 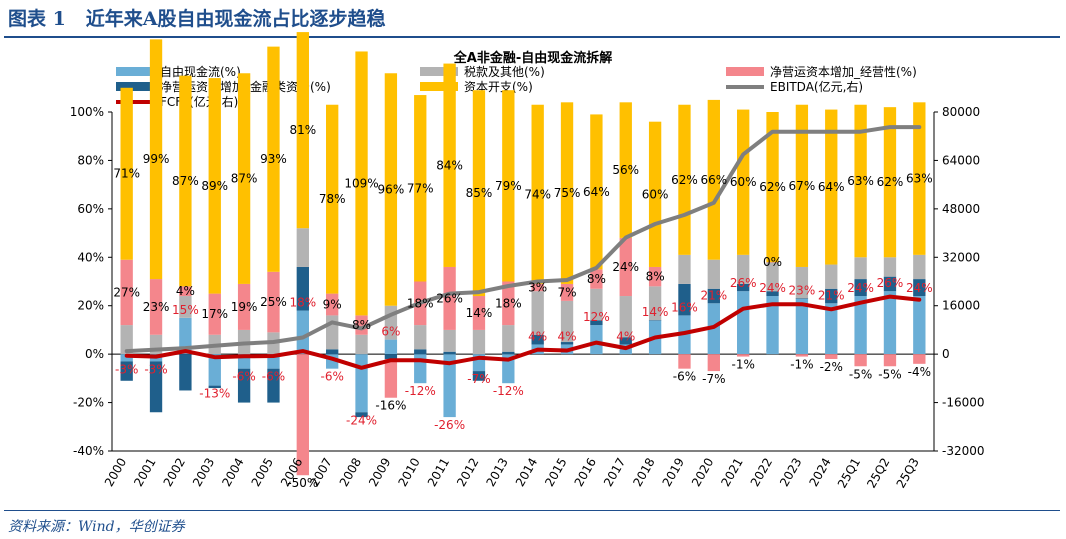 I want to click on data-label-op: -5%, so click(x=860, y=374).